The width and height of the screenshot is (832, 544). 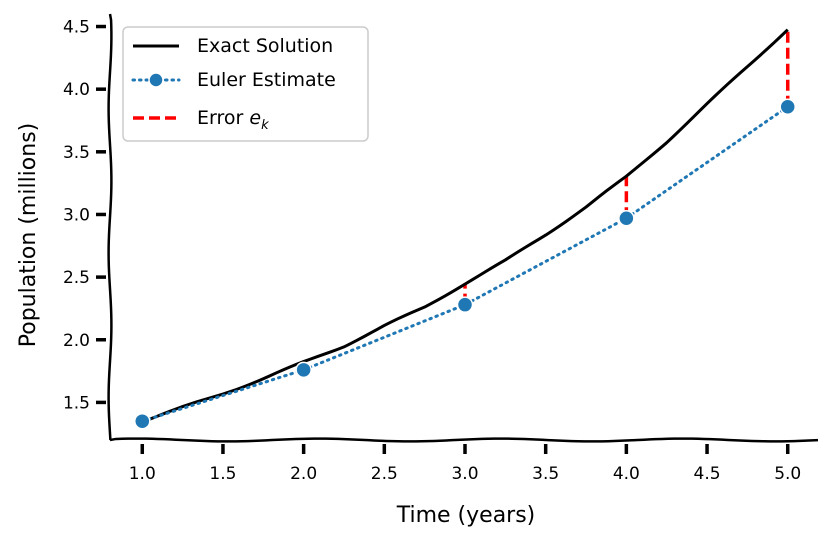 I want to click on legend-marker-euler, so click(x=156, y=80).